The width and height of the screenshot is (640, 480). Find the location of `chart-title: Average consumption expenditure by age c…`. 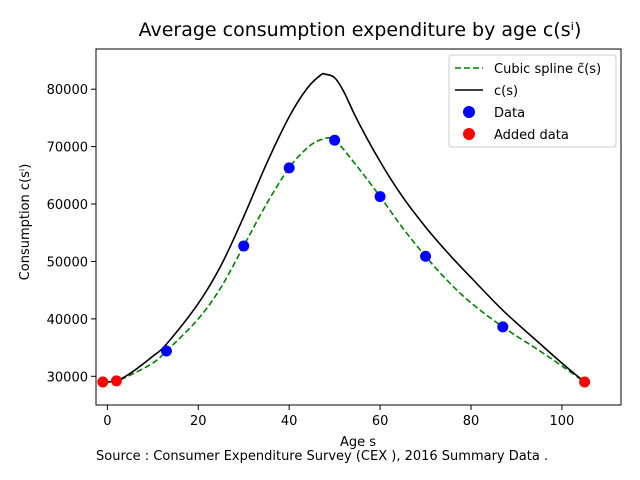

chart-title: Average consumption expenditure by age c… is located at coordinates (360, 30).